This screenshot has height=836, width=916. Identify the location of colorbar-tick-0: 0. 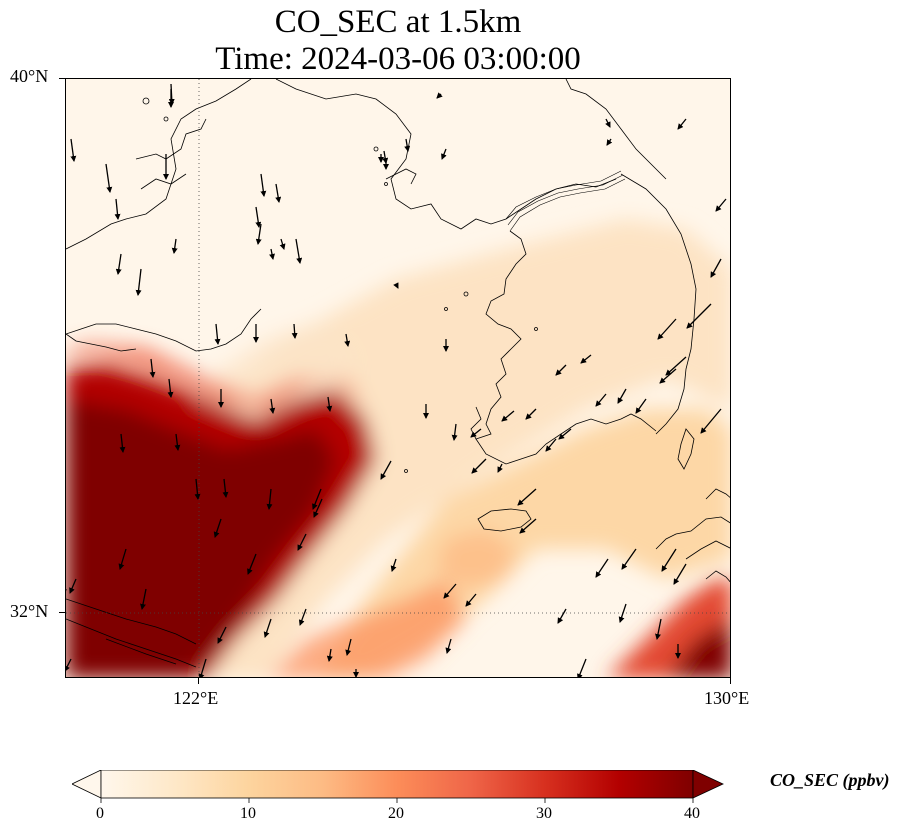
(100, 813).